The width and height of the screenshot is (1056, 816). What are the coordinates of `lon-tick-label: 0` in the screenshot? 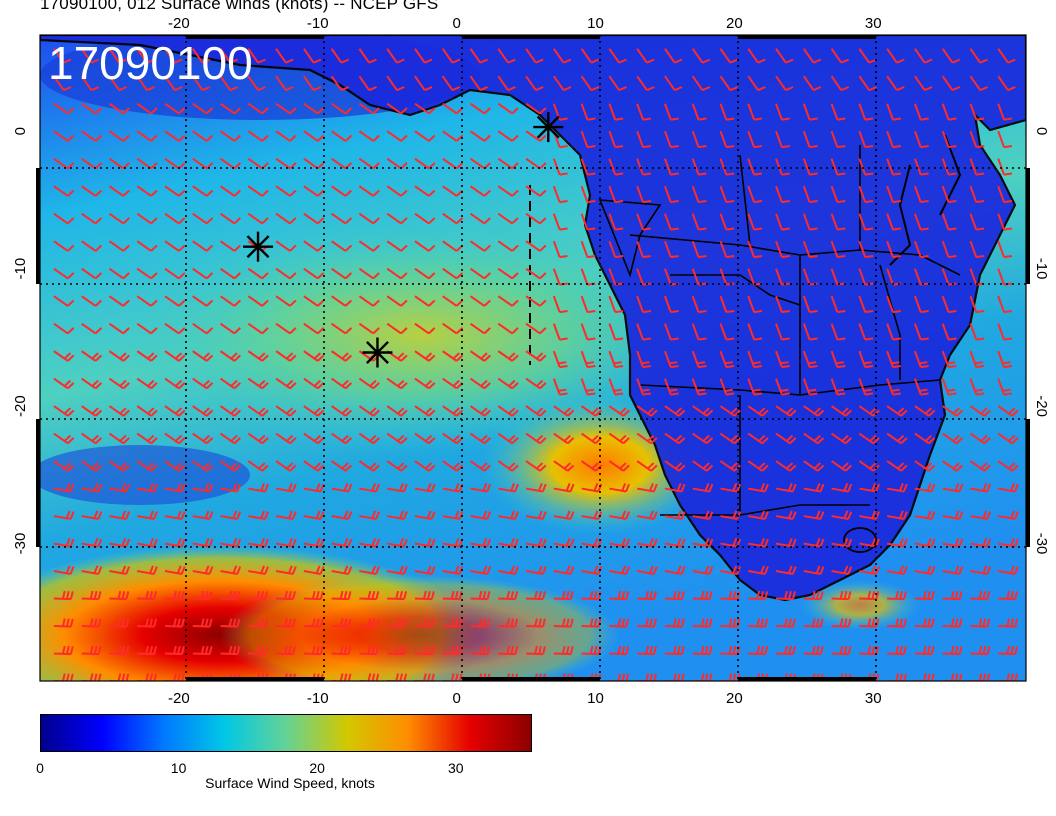 It's located at (456, 698).